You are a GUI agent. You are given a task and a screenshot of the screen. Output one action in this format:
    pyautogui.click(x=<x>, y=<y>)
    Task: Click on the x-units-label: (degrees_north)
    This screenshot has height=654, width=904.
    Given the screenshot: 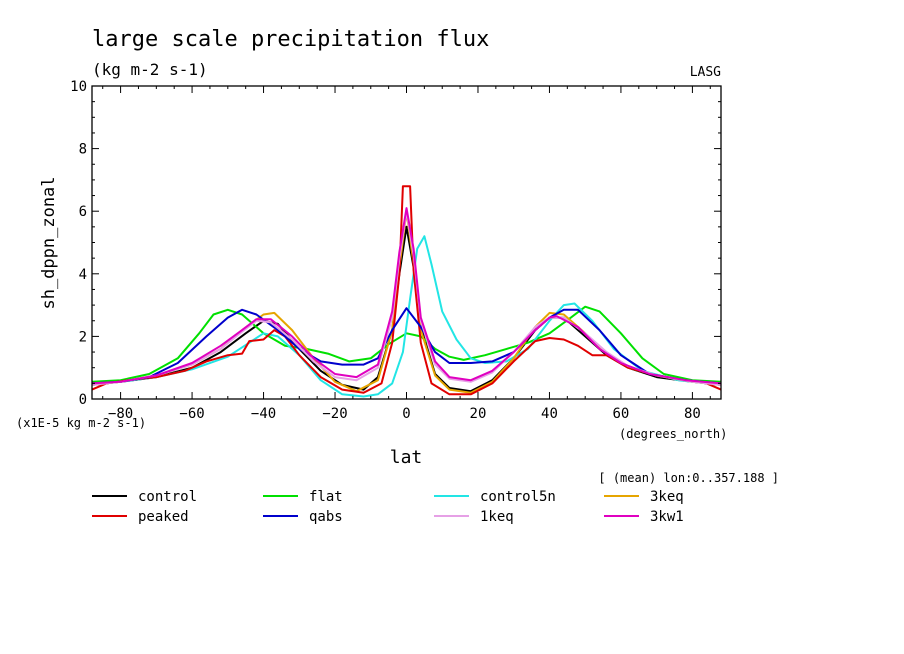 What is the action you would take?
    pyautogui.click(x=673, y=434)
    